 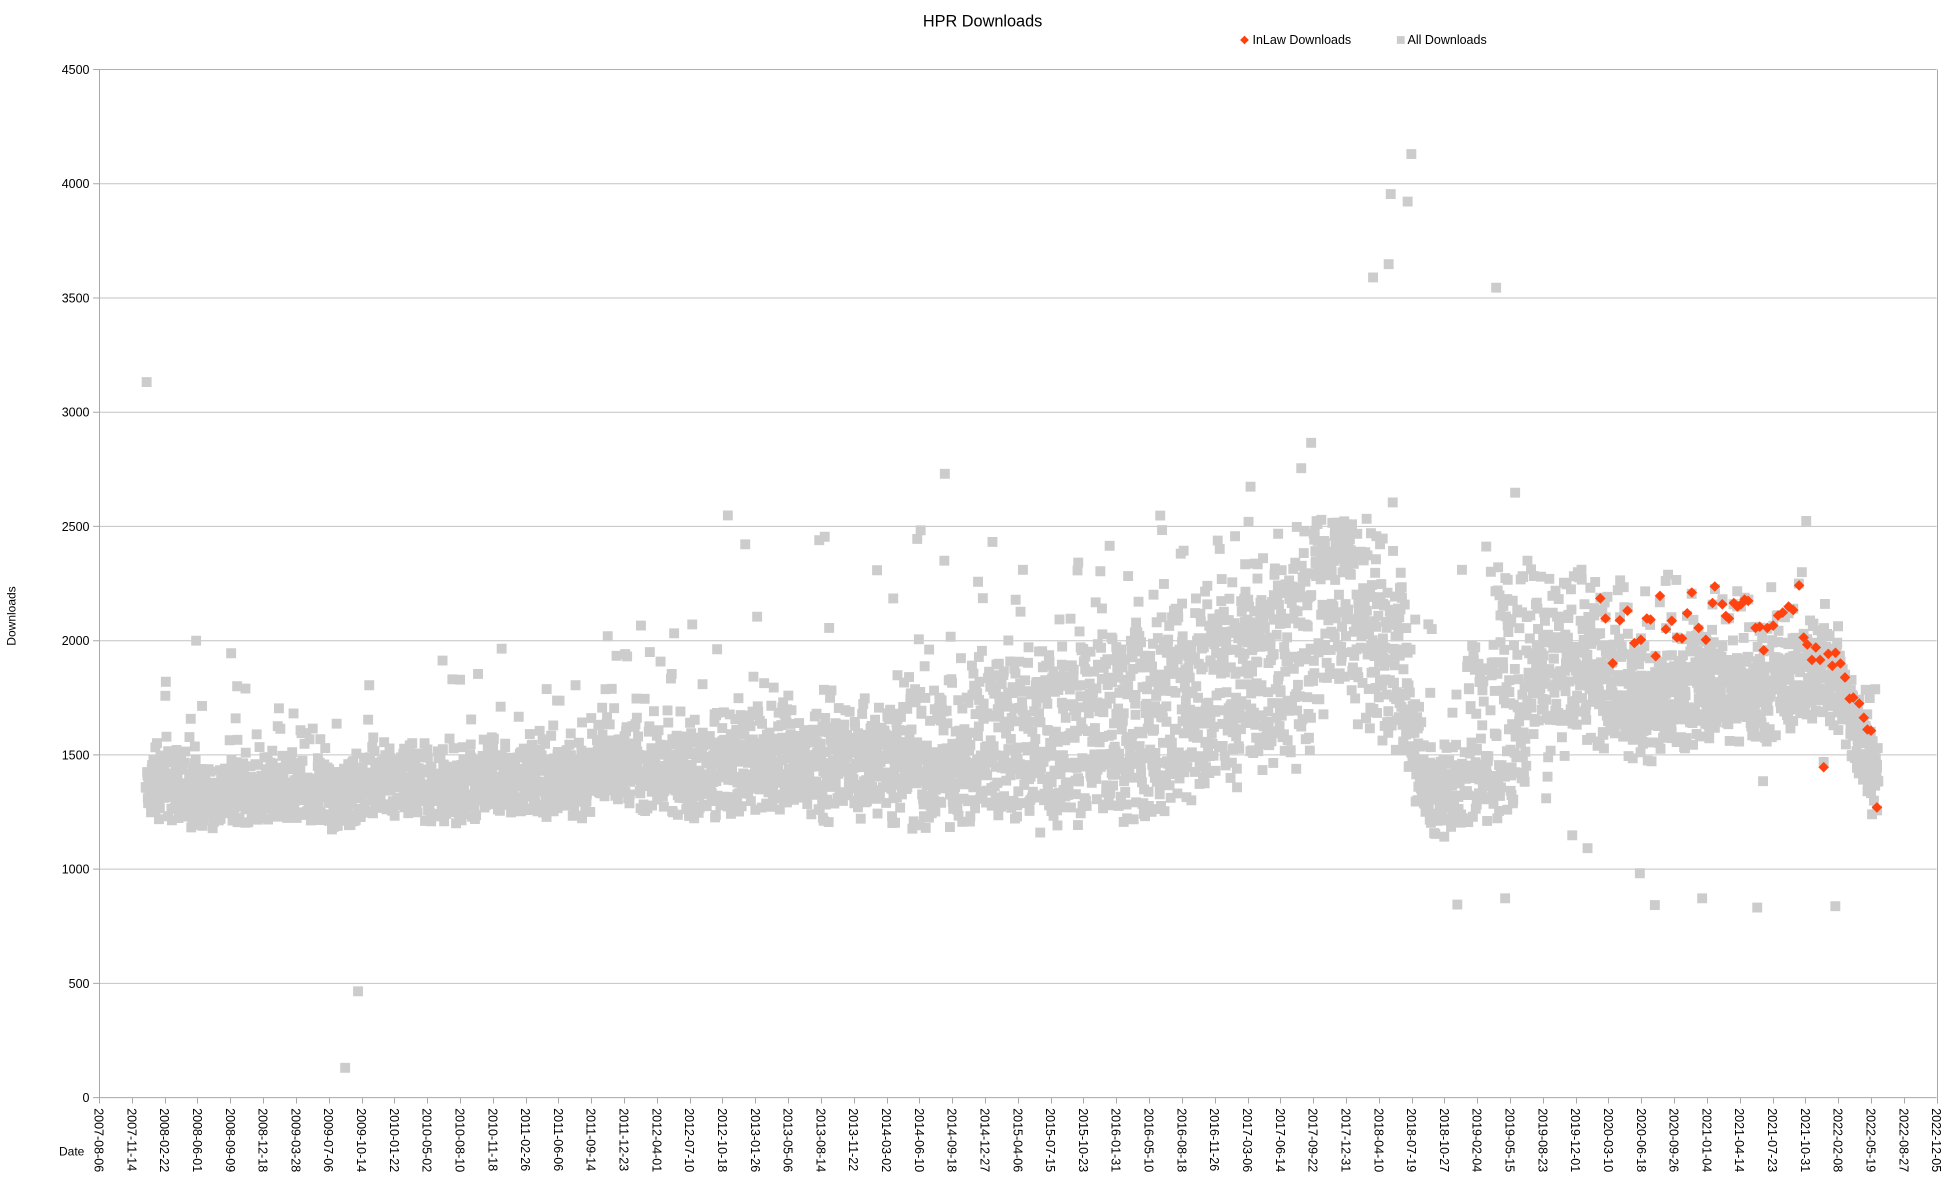 What do you see at coordinates (427, 1140) in the screenshot?
I see `svg-text: 2010-05-02` at bounding box center [427, 1140].